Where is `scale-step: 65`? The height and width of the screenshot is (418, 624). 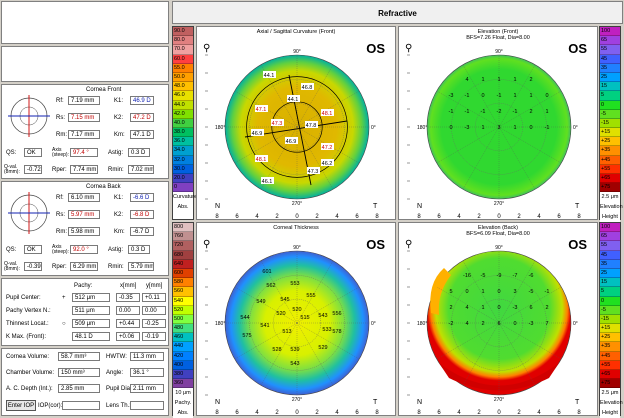 scale-step: 65 is located at coordinates (610, 237).